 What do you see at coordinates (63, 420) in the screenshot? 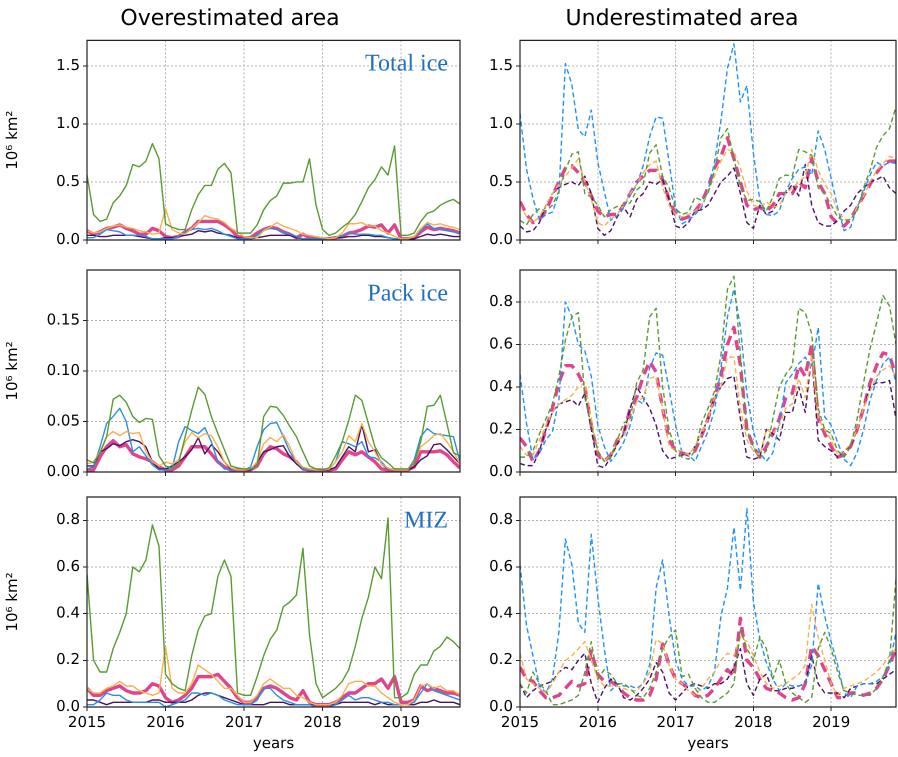
I see `y-tick-label: 0.05` at bounding box center [63, 420].